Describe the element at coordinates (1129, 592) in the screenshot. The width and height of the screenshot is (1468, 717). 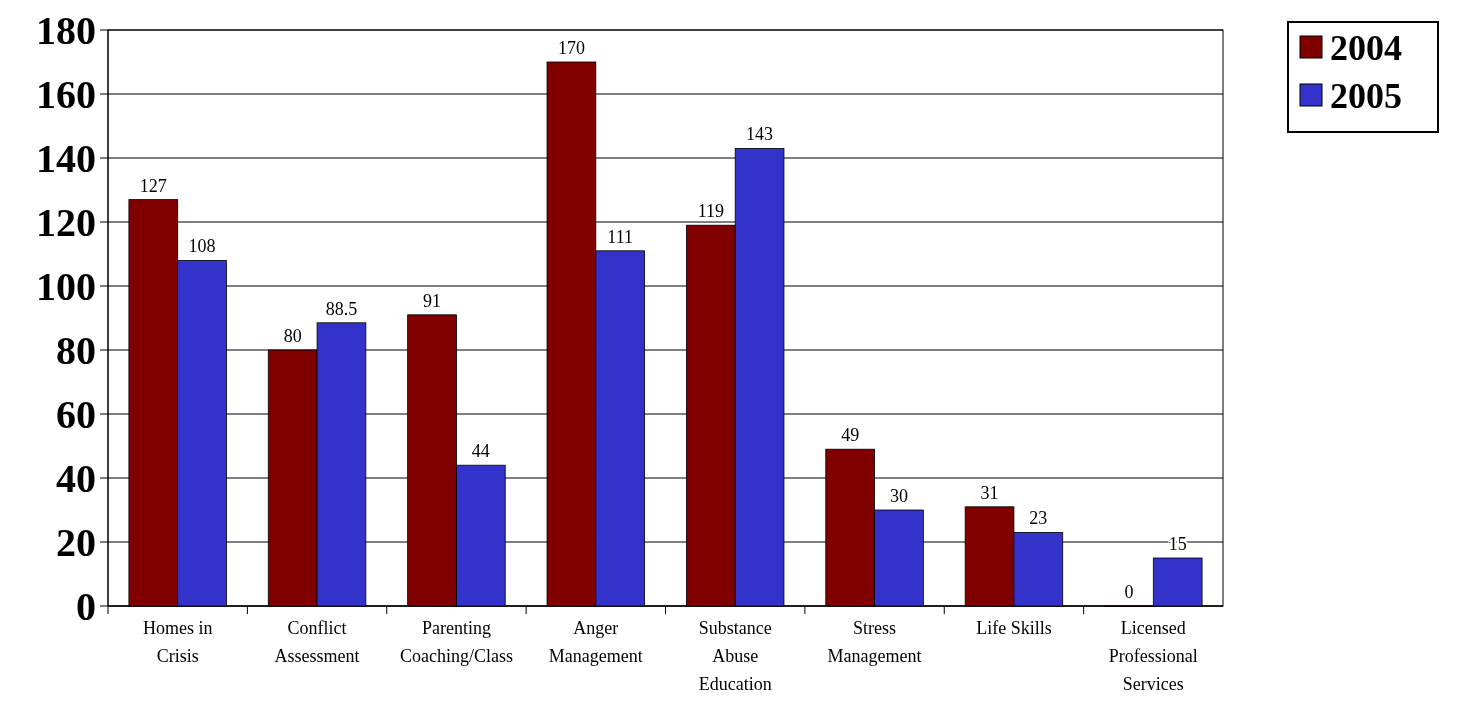
I see `data-label: 0` at that location.